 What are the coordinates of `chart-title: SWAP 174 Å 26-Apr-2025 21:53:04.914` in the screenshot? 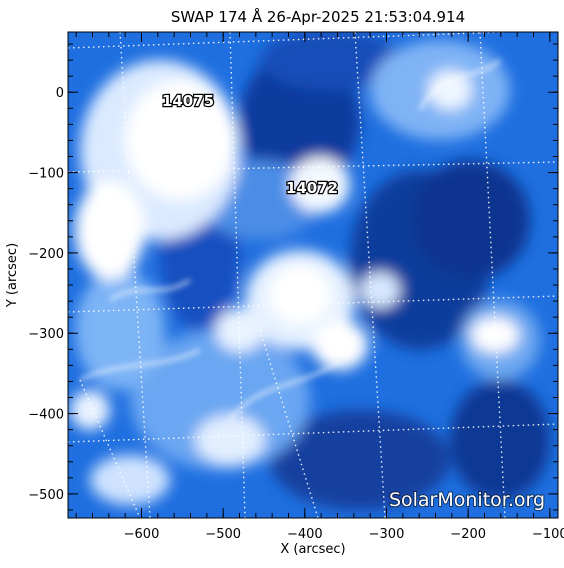 It's located at (318, 16).